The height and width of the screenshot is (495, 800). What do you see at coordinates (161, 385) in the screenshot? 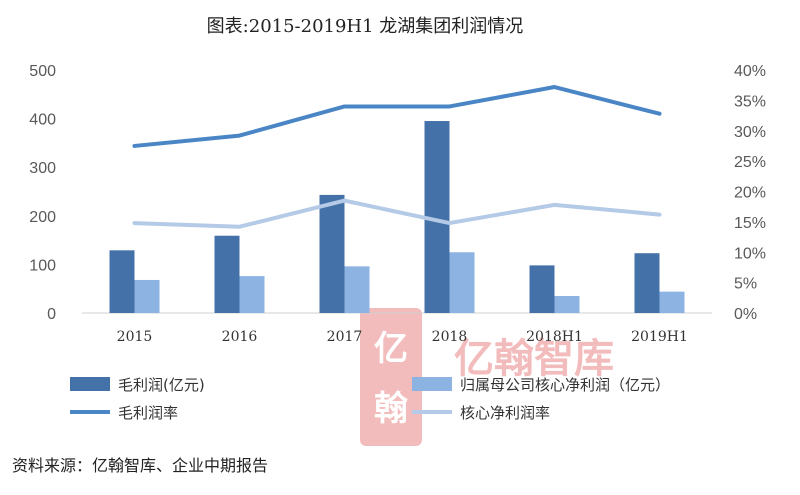
I see `legend-label-gross-profit: 毛利润(亿元)` at bounding box center [161, 385].